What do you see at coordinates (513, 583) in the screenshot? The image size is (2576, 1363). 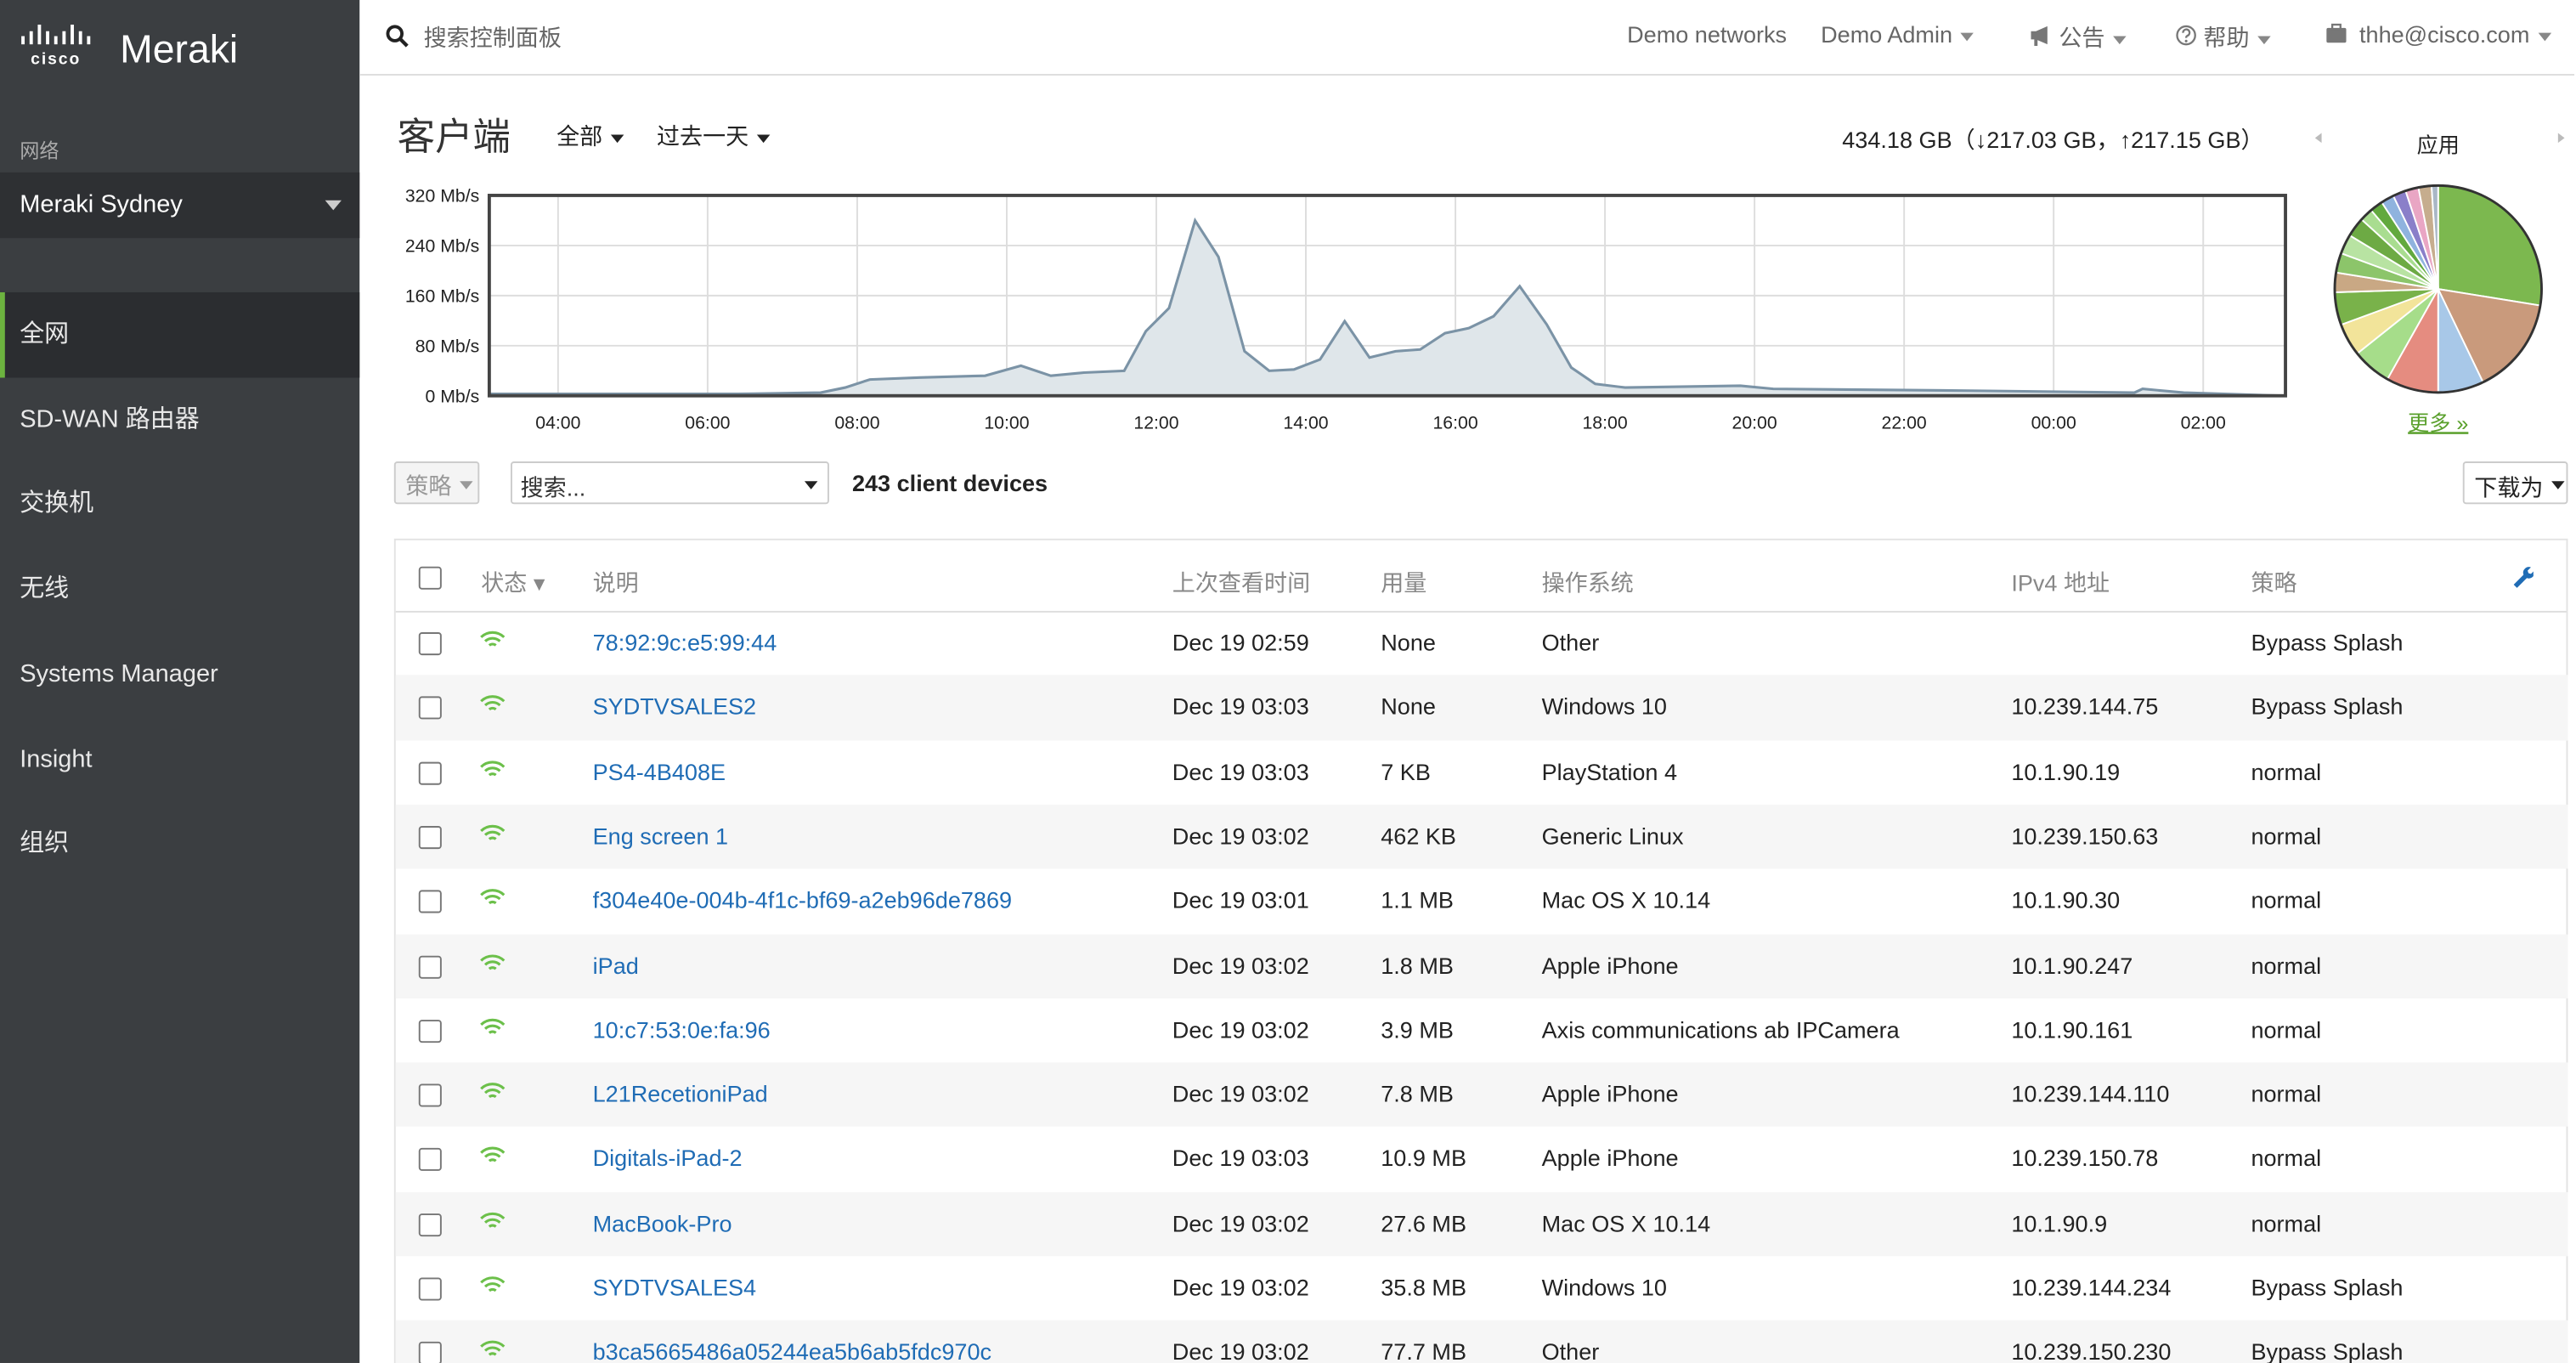 I see `column-header: 状态 ▾` at bounding box center [513, 583].